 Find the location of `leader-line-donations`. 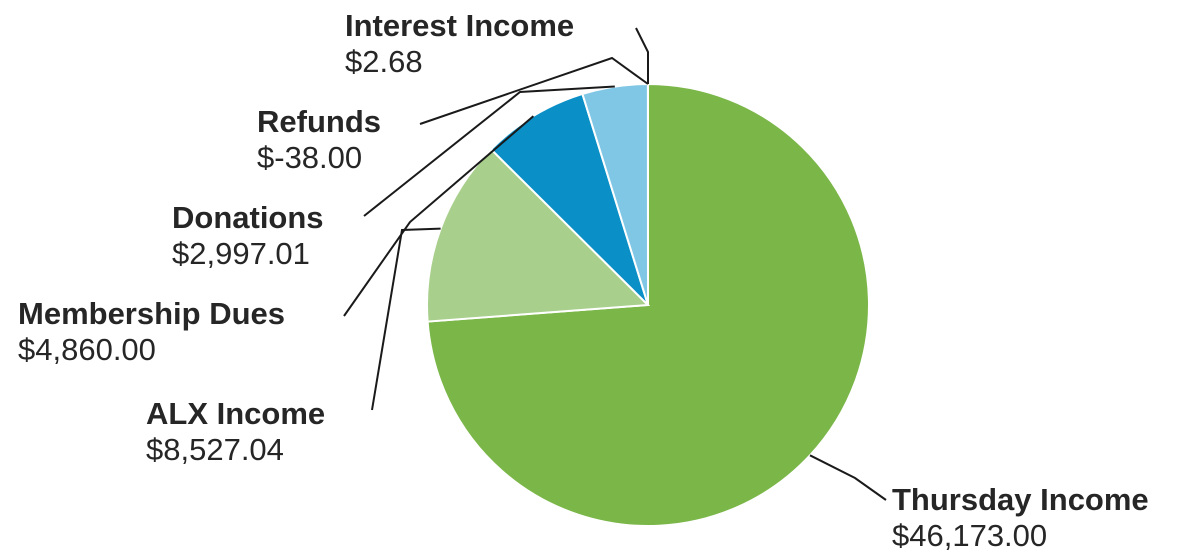

leader-line-donations is located at coordinates (489, 151).